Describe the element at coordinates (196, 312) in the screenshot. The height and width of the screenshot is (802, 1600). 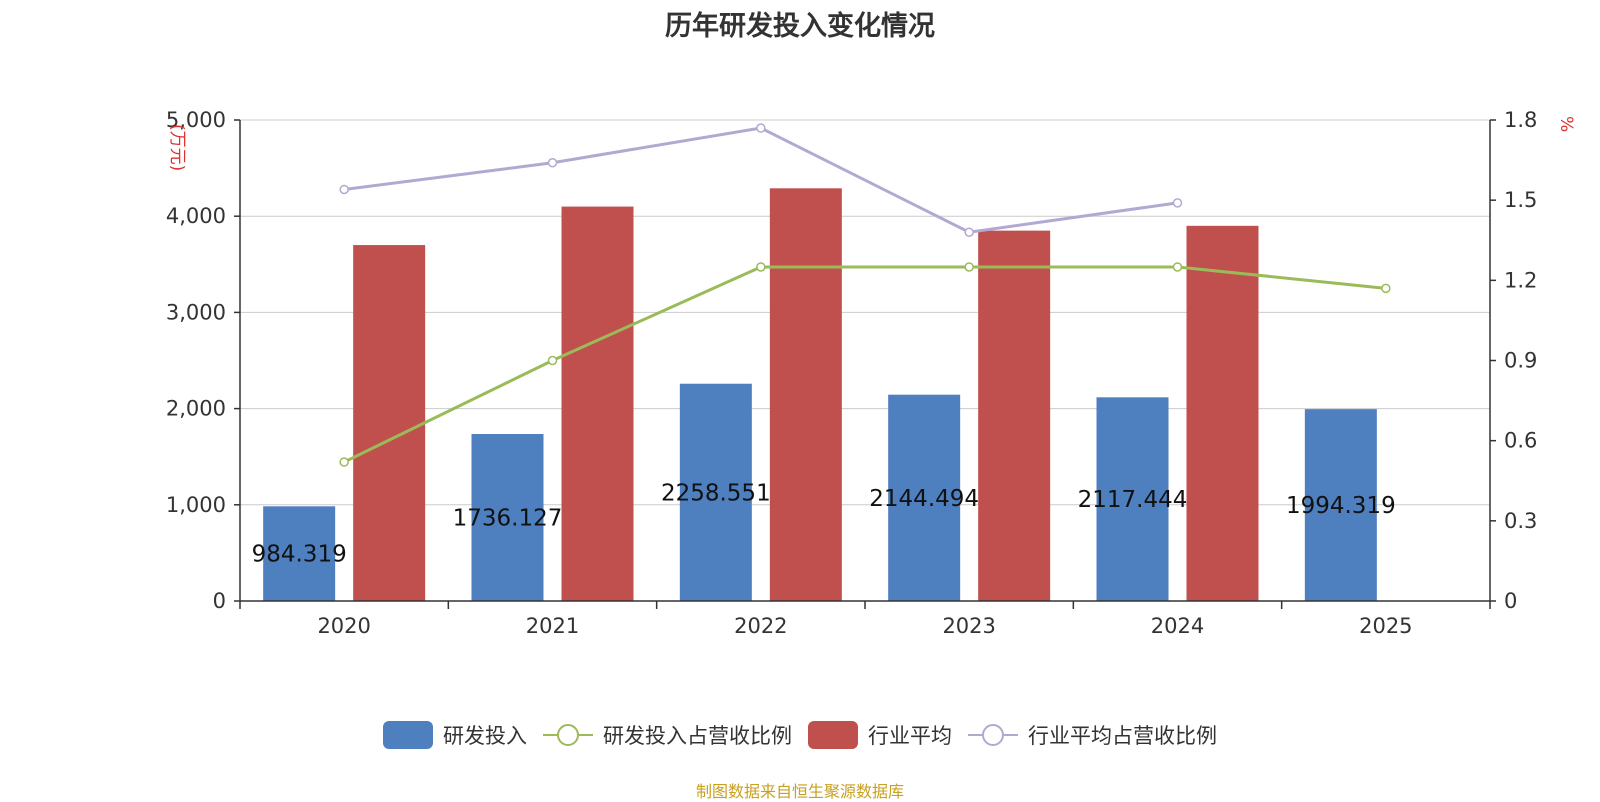
I see `left-tick-label: 3,000` at that location.